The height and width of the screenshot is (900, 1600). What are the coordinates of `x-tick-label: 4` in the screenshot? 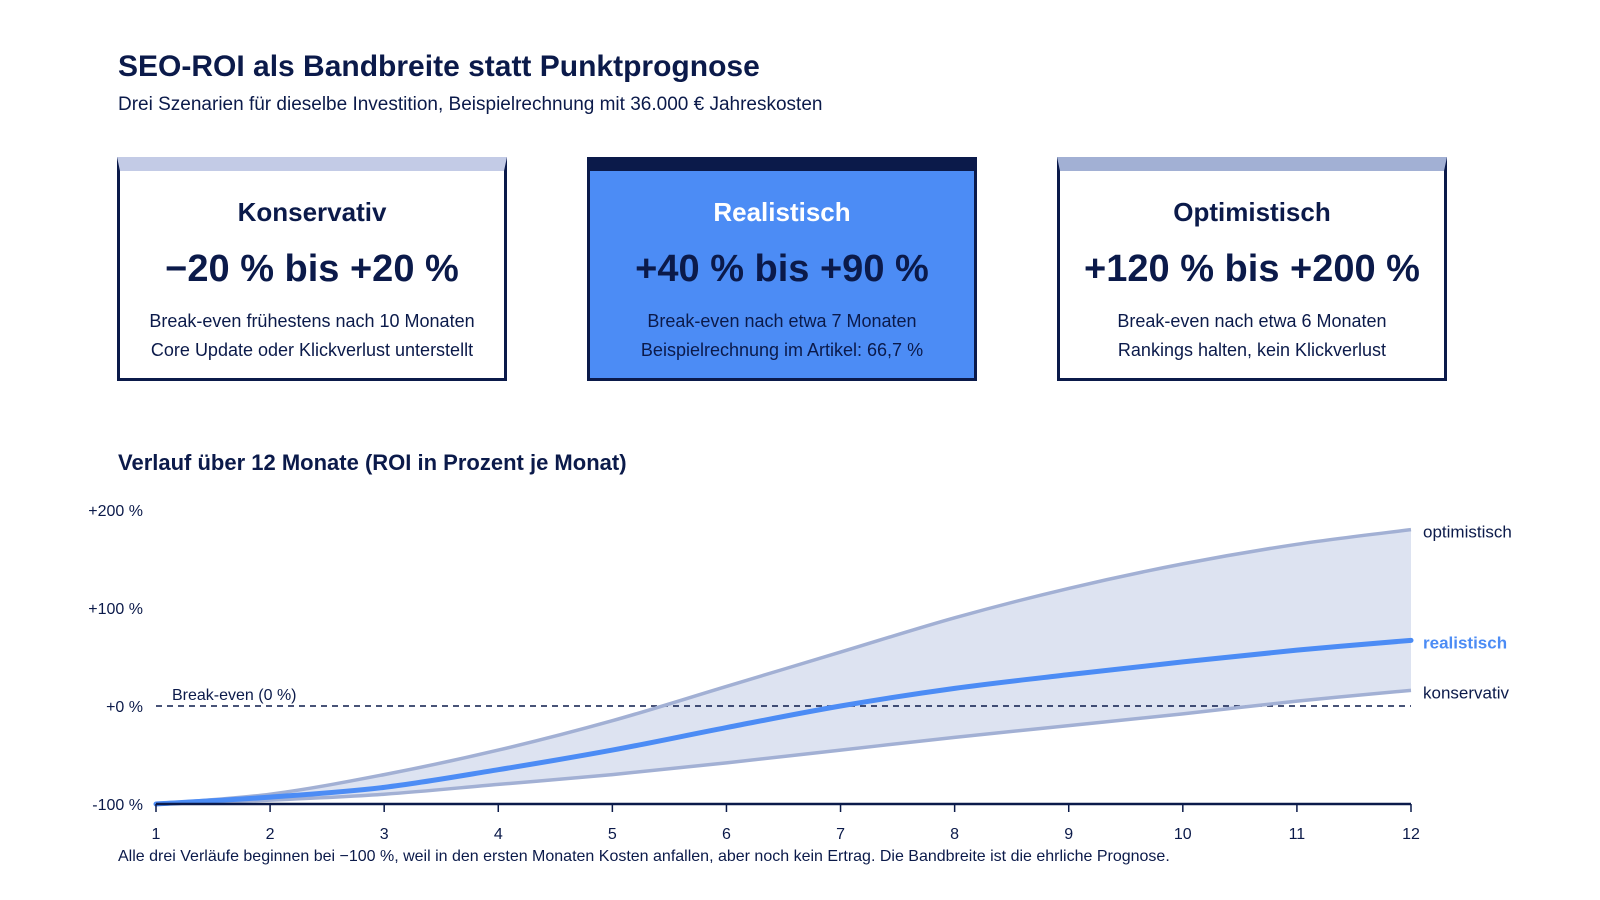 It's located at (498, 834).